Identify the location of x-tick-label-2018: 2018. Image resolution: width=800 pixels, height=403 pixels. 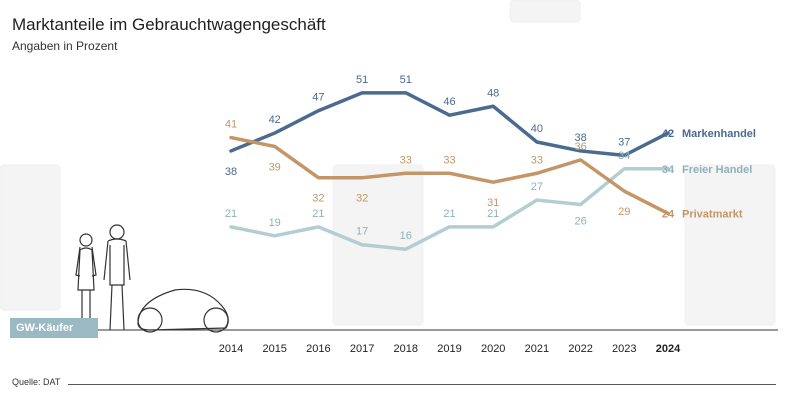
(406, 349).